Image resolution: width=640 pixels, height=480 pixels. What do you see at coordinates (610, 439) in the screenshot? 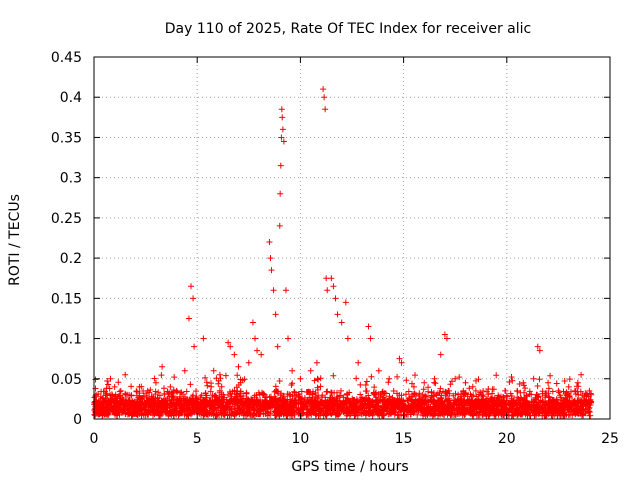
I see `x-tick-label: 25` at bounding box center [610, 439].